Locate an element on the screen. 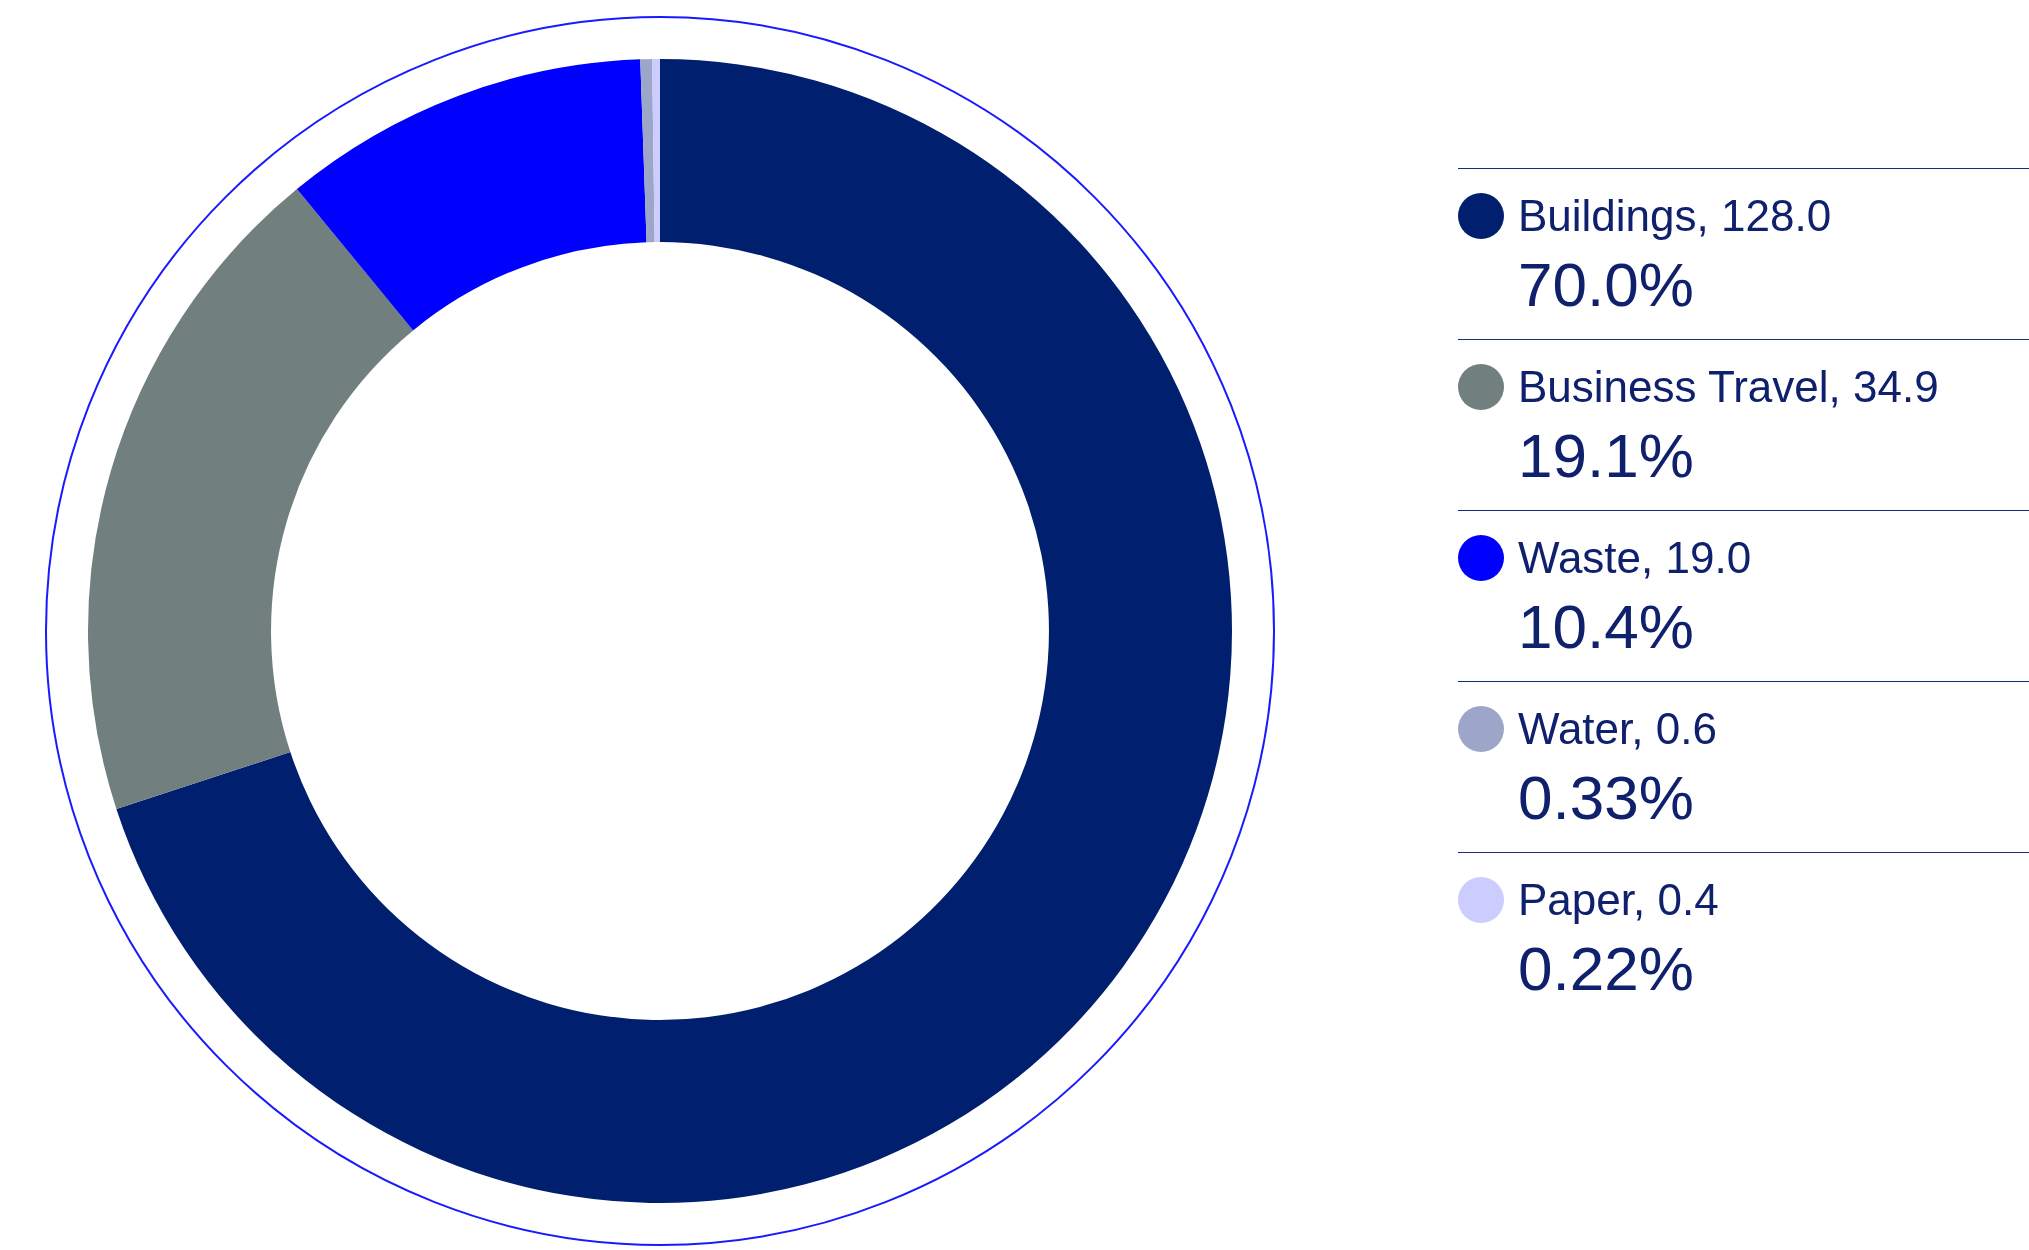 Image resolution: width=2029 pixels, height=1250 pixels. data-label: 0.33% is located at coordinates (1606, 797).